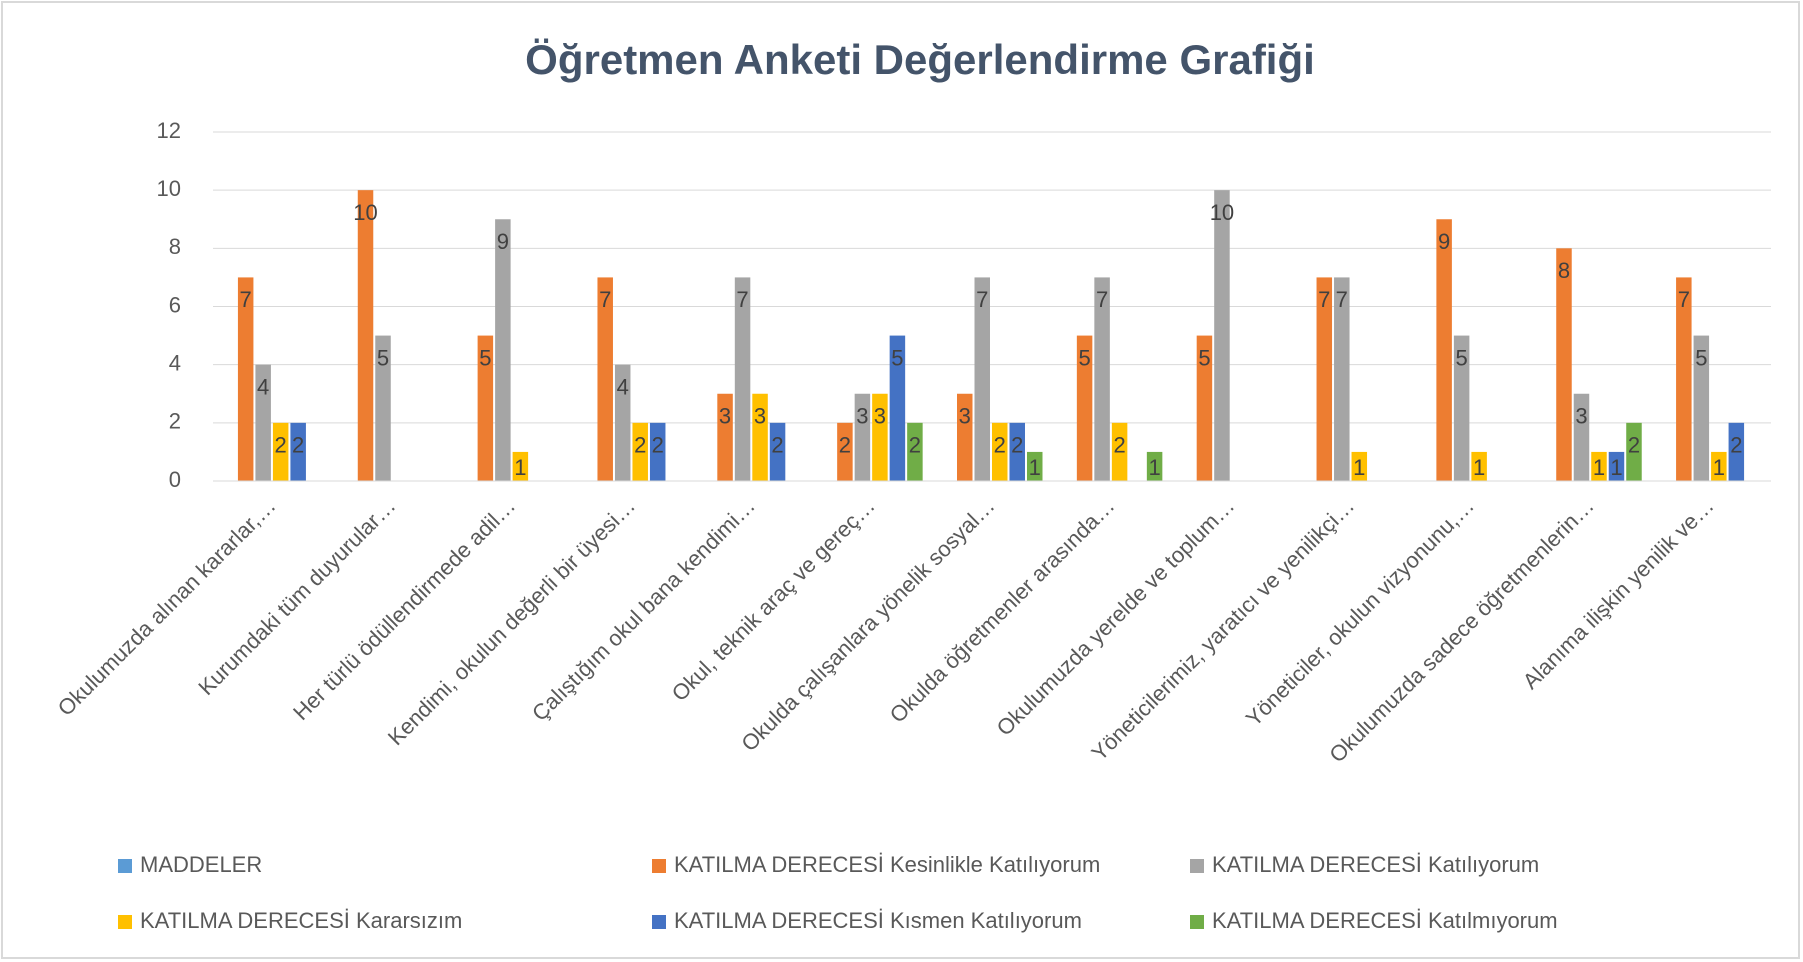 This screenshot has height=962, width=1803. What do you see at coordinates (1564, 270) in the screenshot?
I see `data-label: 8` at bounding box center [1564, 270].